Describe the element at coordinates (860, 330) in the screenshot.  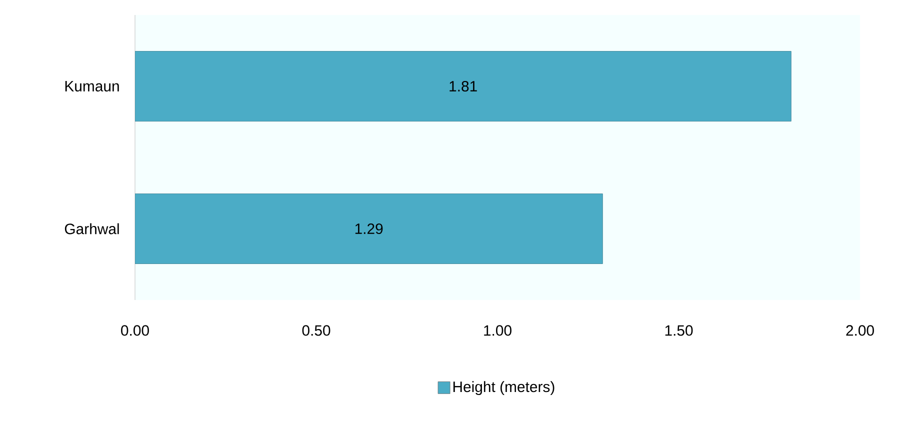
I see `x-tick-label: 2.00` at that location.